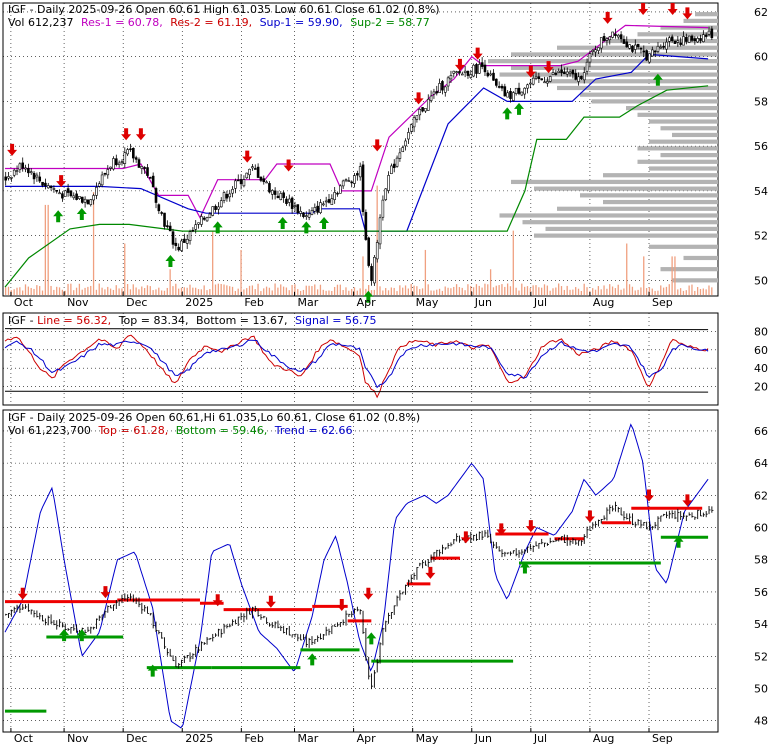 The height and width of the screenshot is (745, 780). What do you see at coordinates (222, 430) in the screenshot?
I see `bands-bottom-label: Bottom = 59.46,` at bounding box center [222, 430].